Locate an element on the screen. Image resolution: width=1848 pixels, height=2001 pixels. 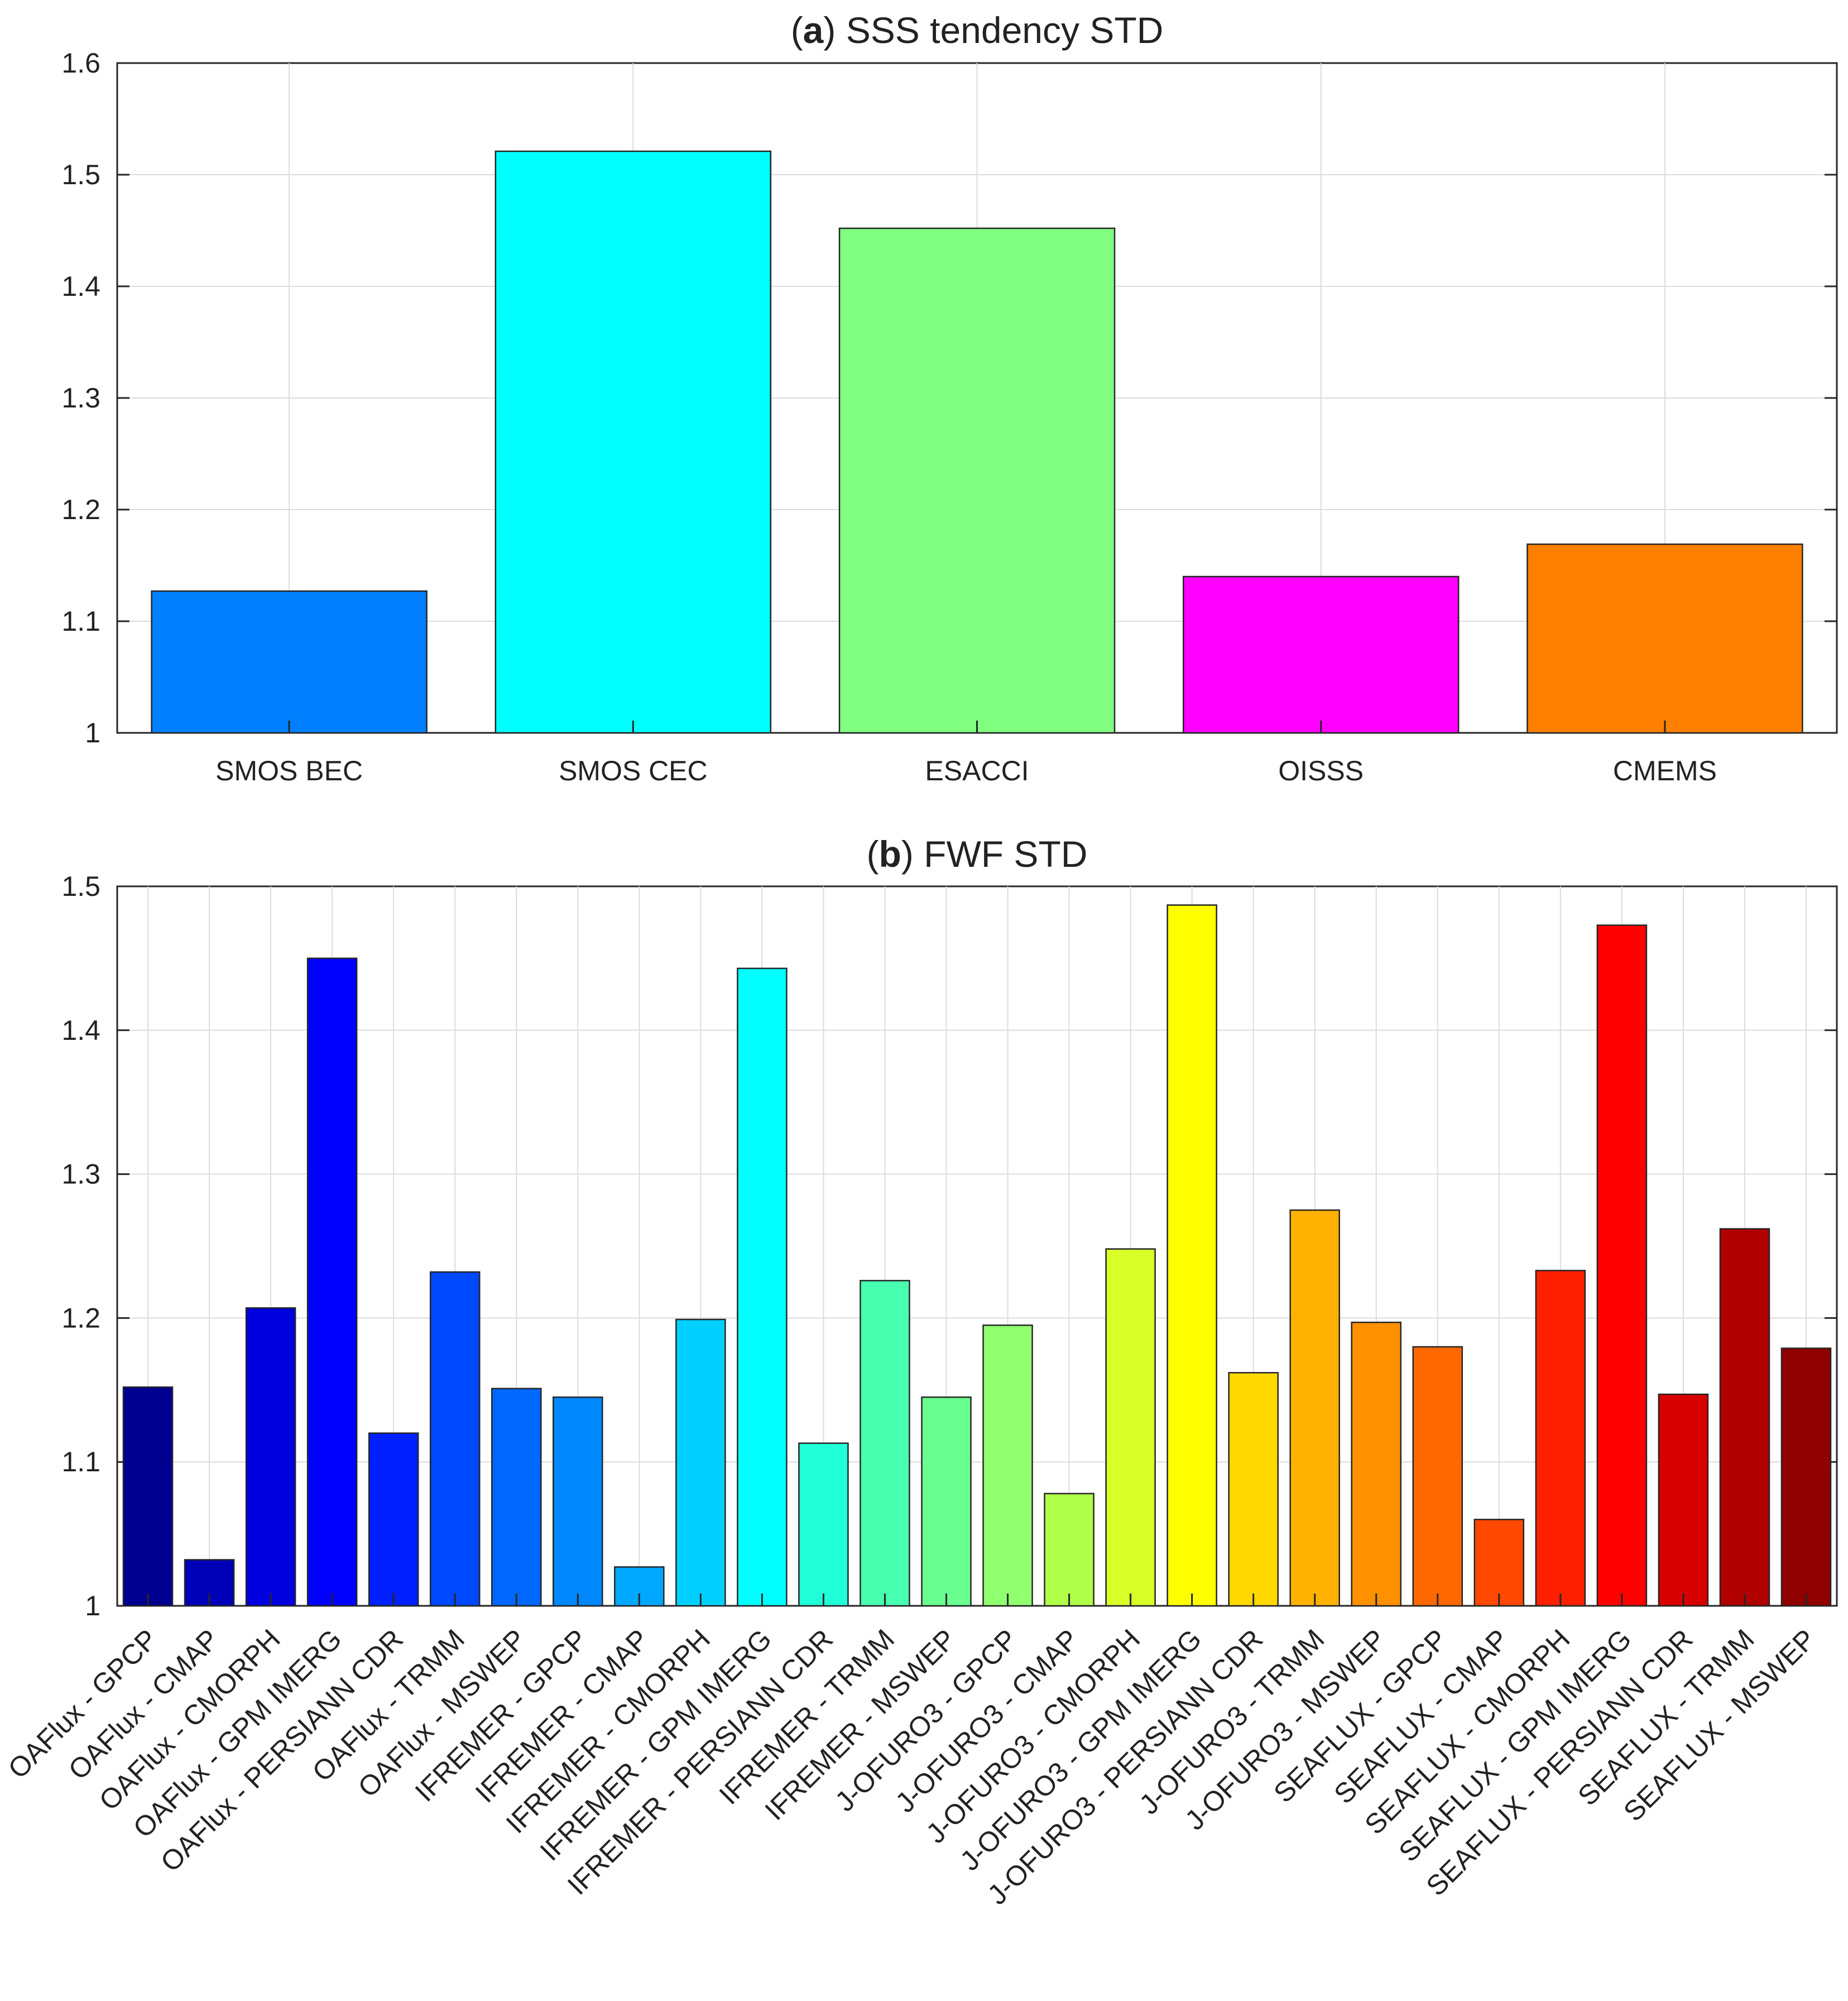
chart-a-title: (a) SSS tendency STD is located at coordinates (977, 30).